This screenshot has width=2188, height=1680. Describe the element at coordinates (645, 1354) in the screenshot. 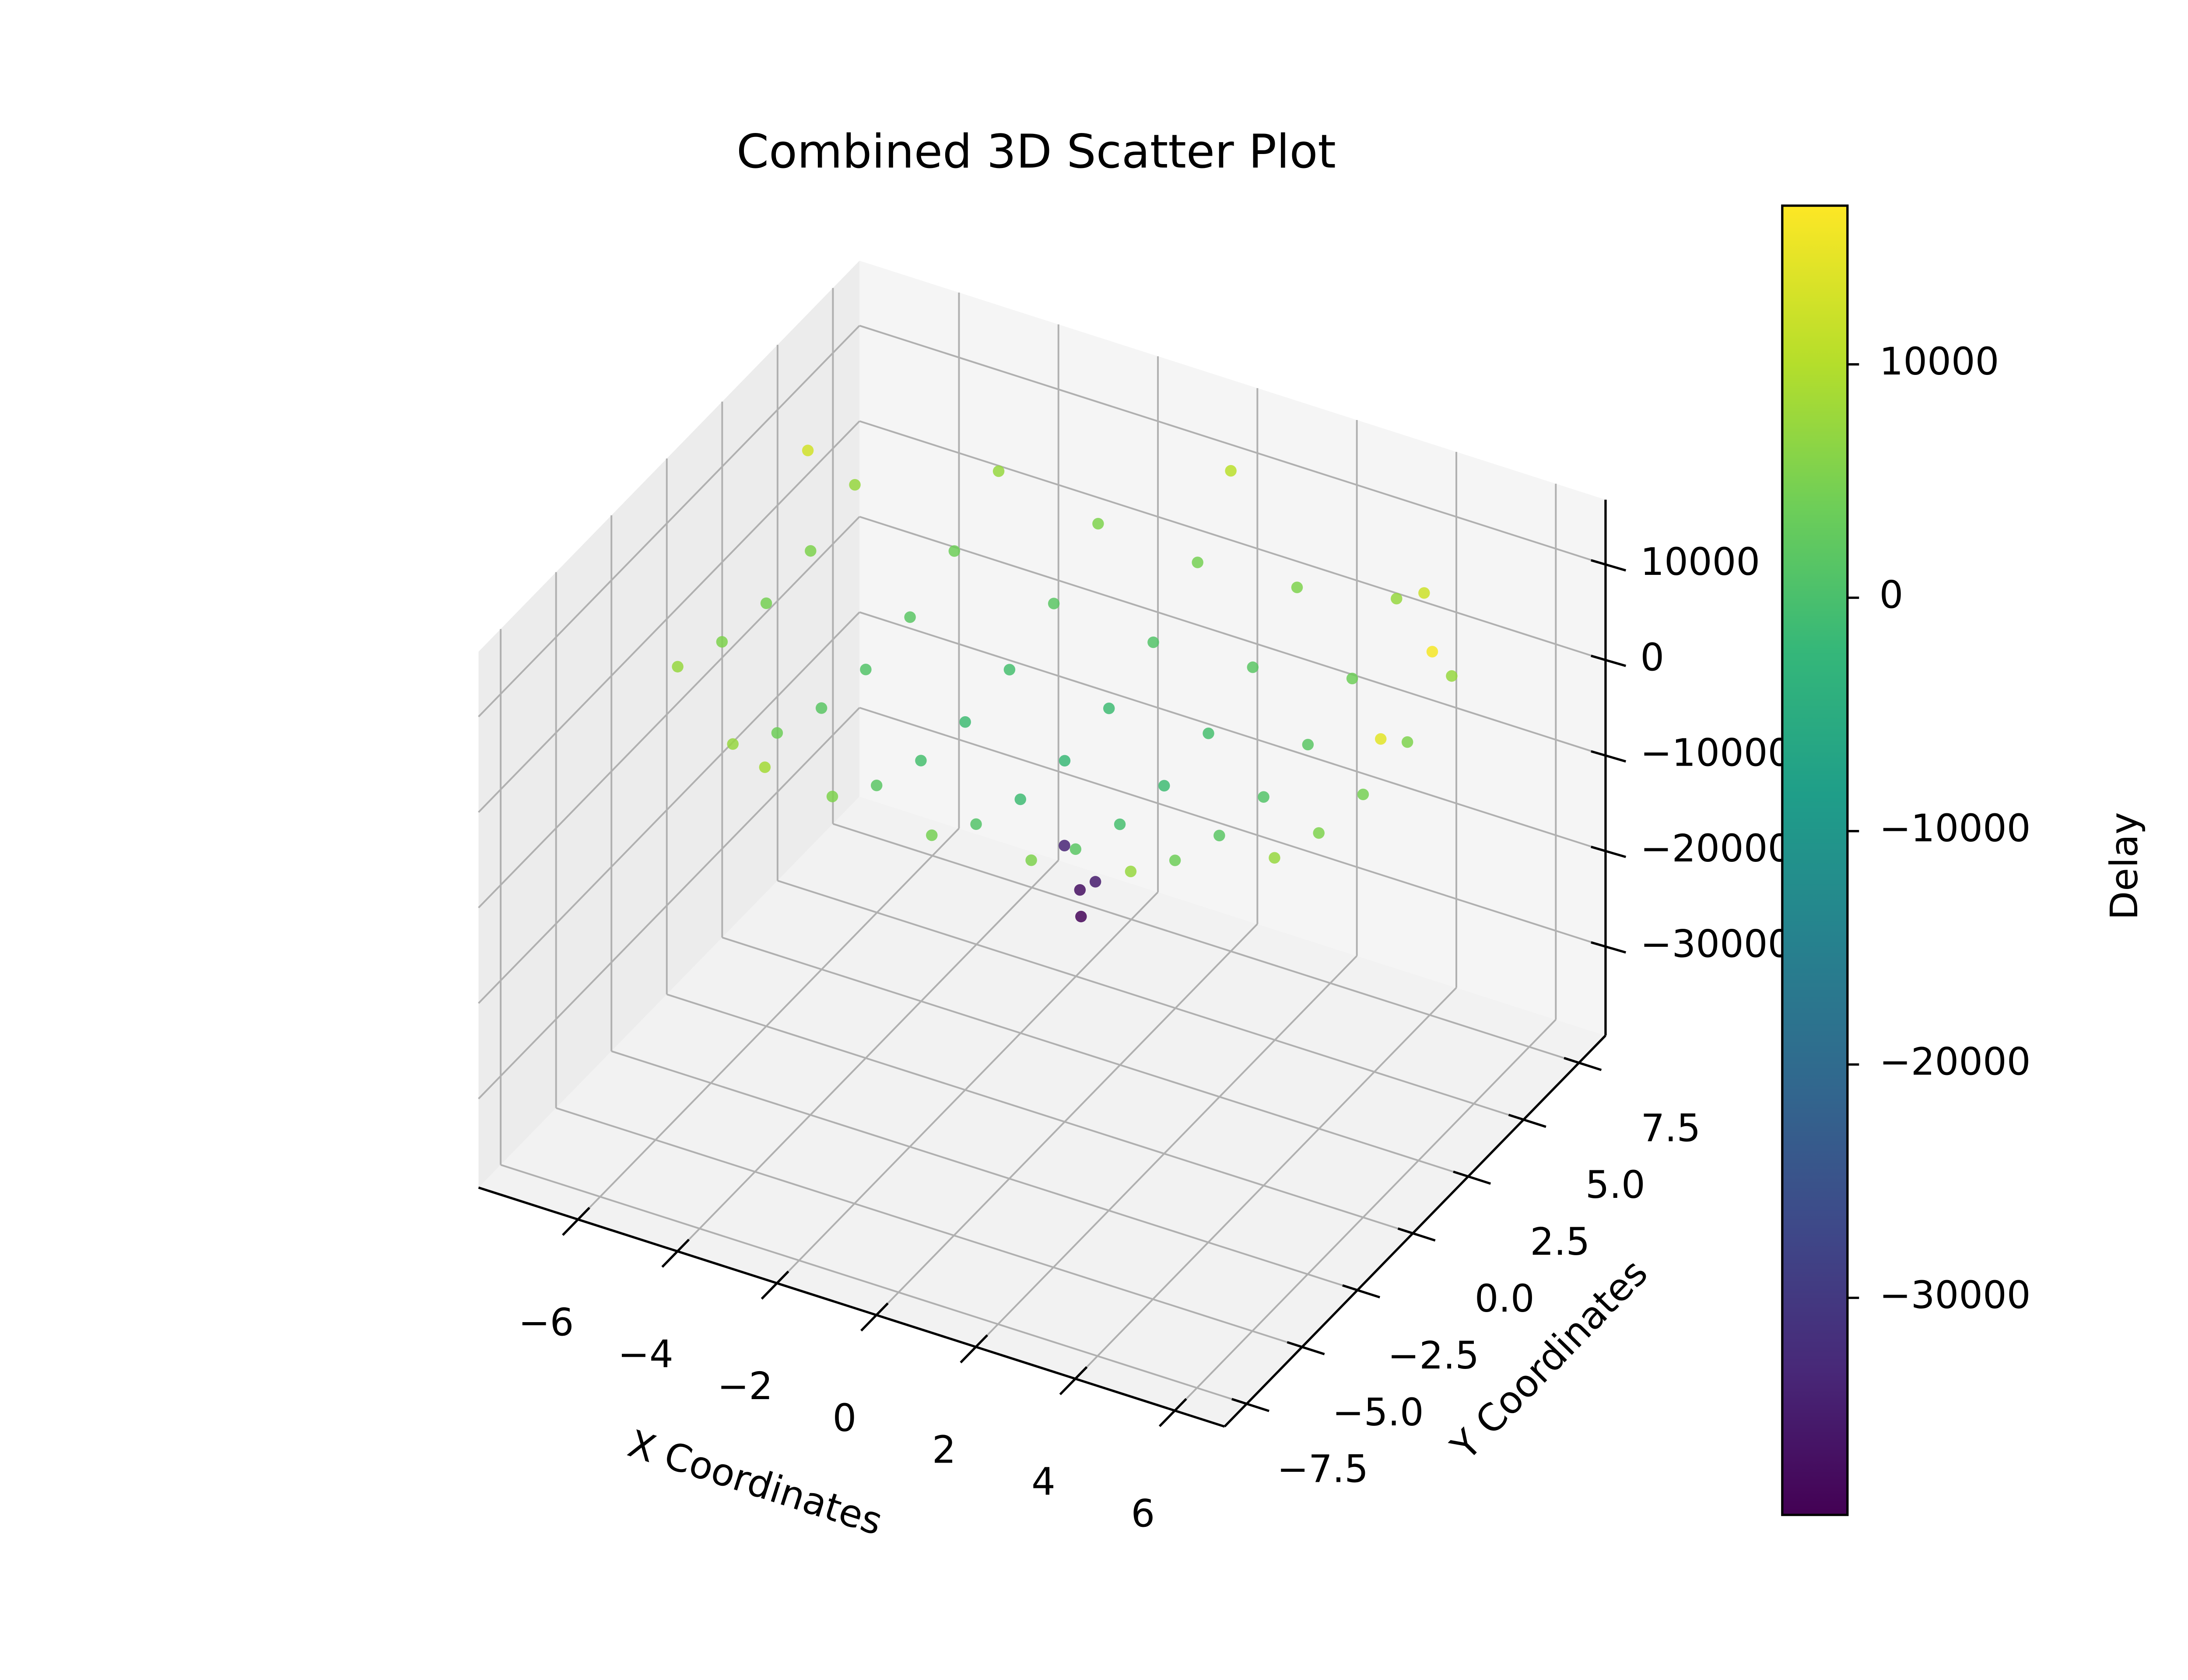

I see `x-tick-label: −4` at that location.